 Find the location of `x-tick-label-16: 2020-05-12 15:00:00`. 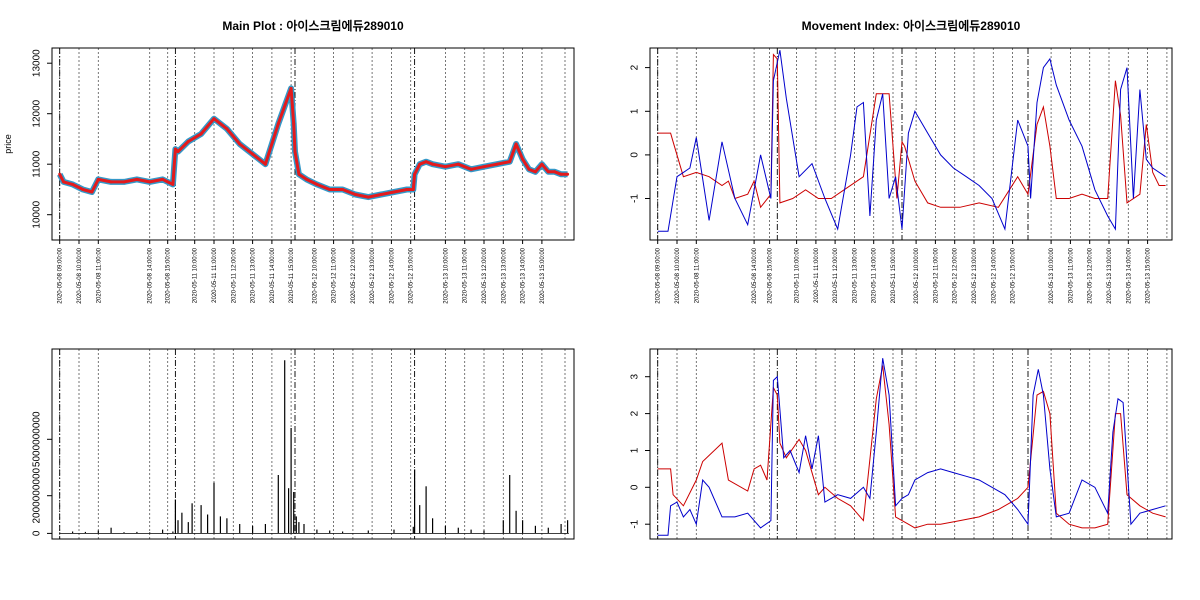

x-tick-label-16: 2020-05-12 15:00:00 is located at coordinates (1014, 275).